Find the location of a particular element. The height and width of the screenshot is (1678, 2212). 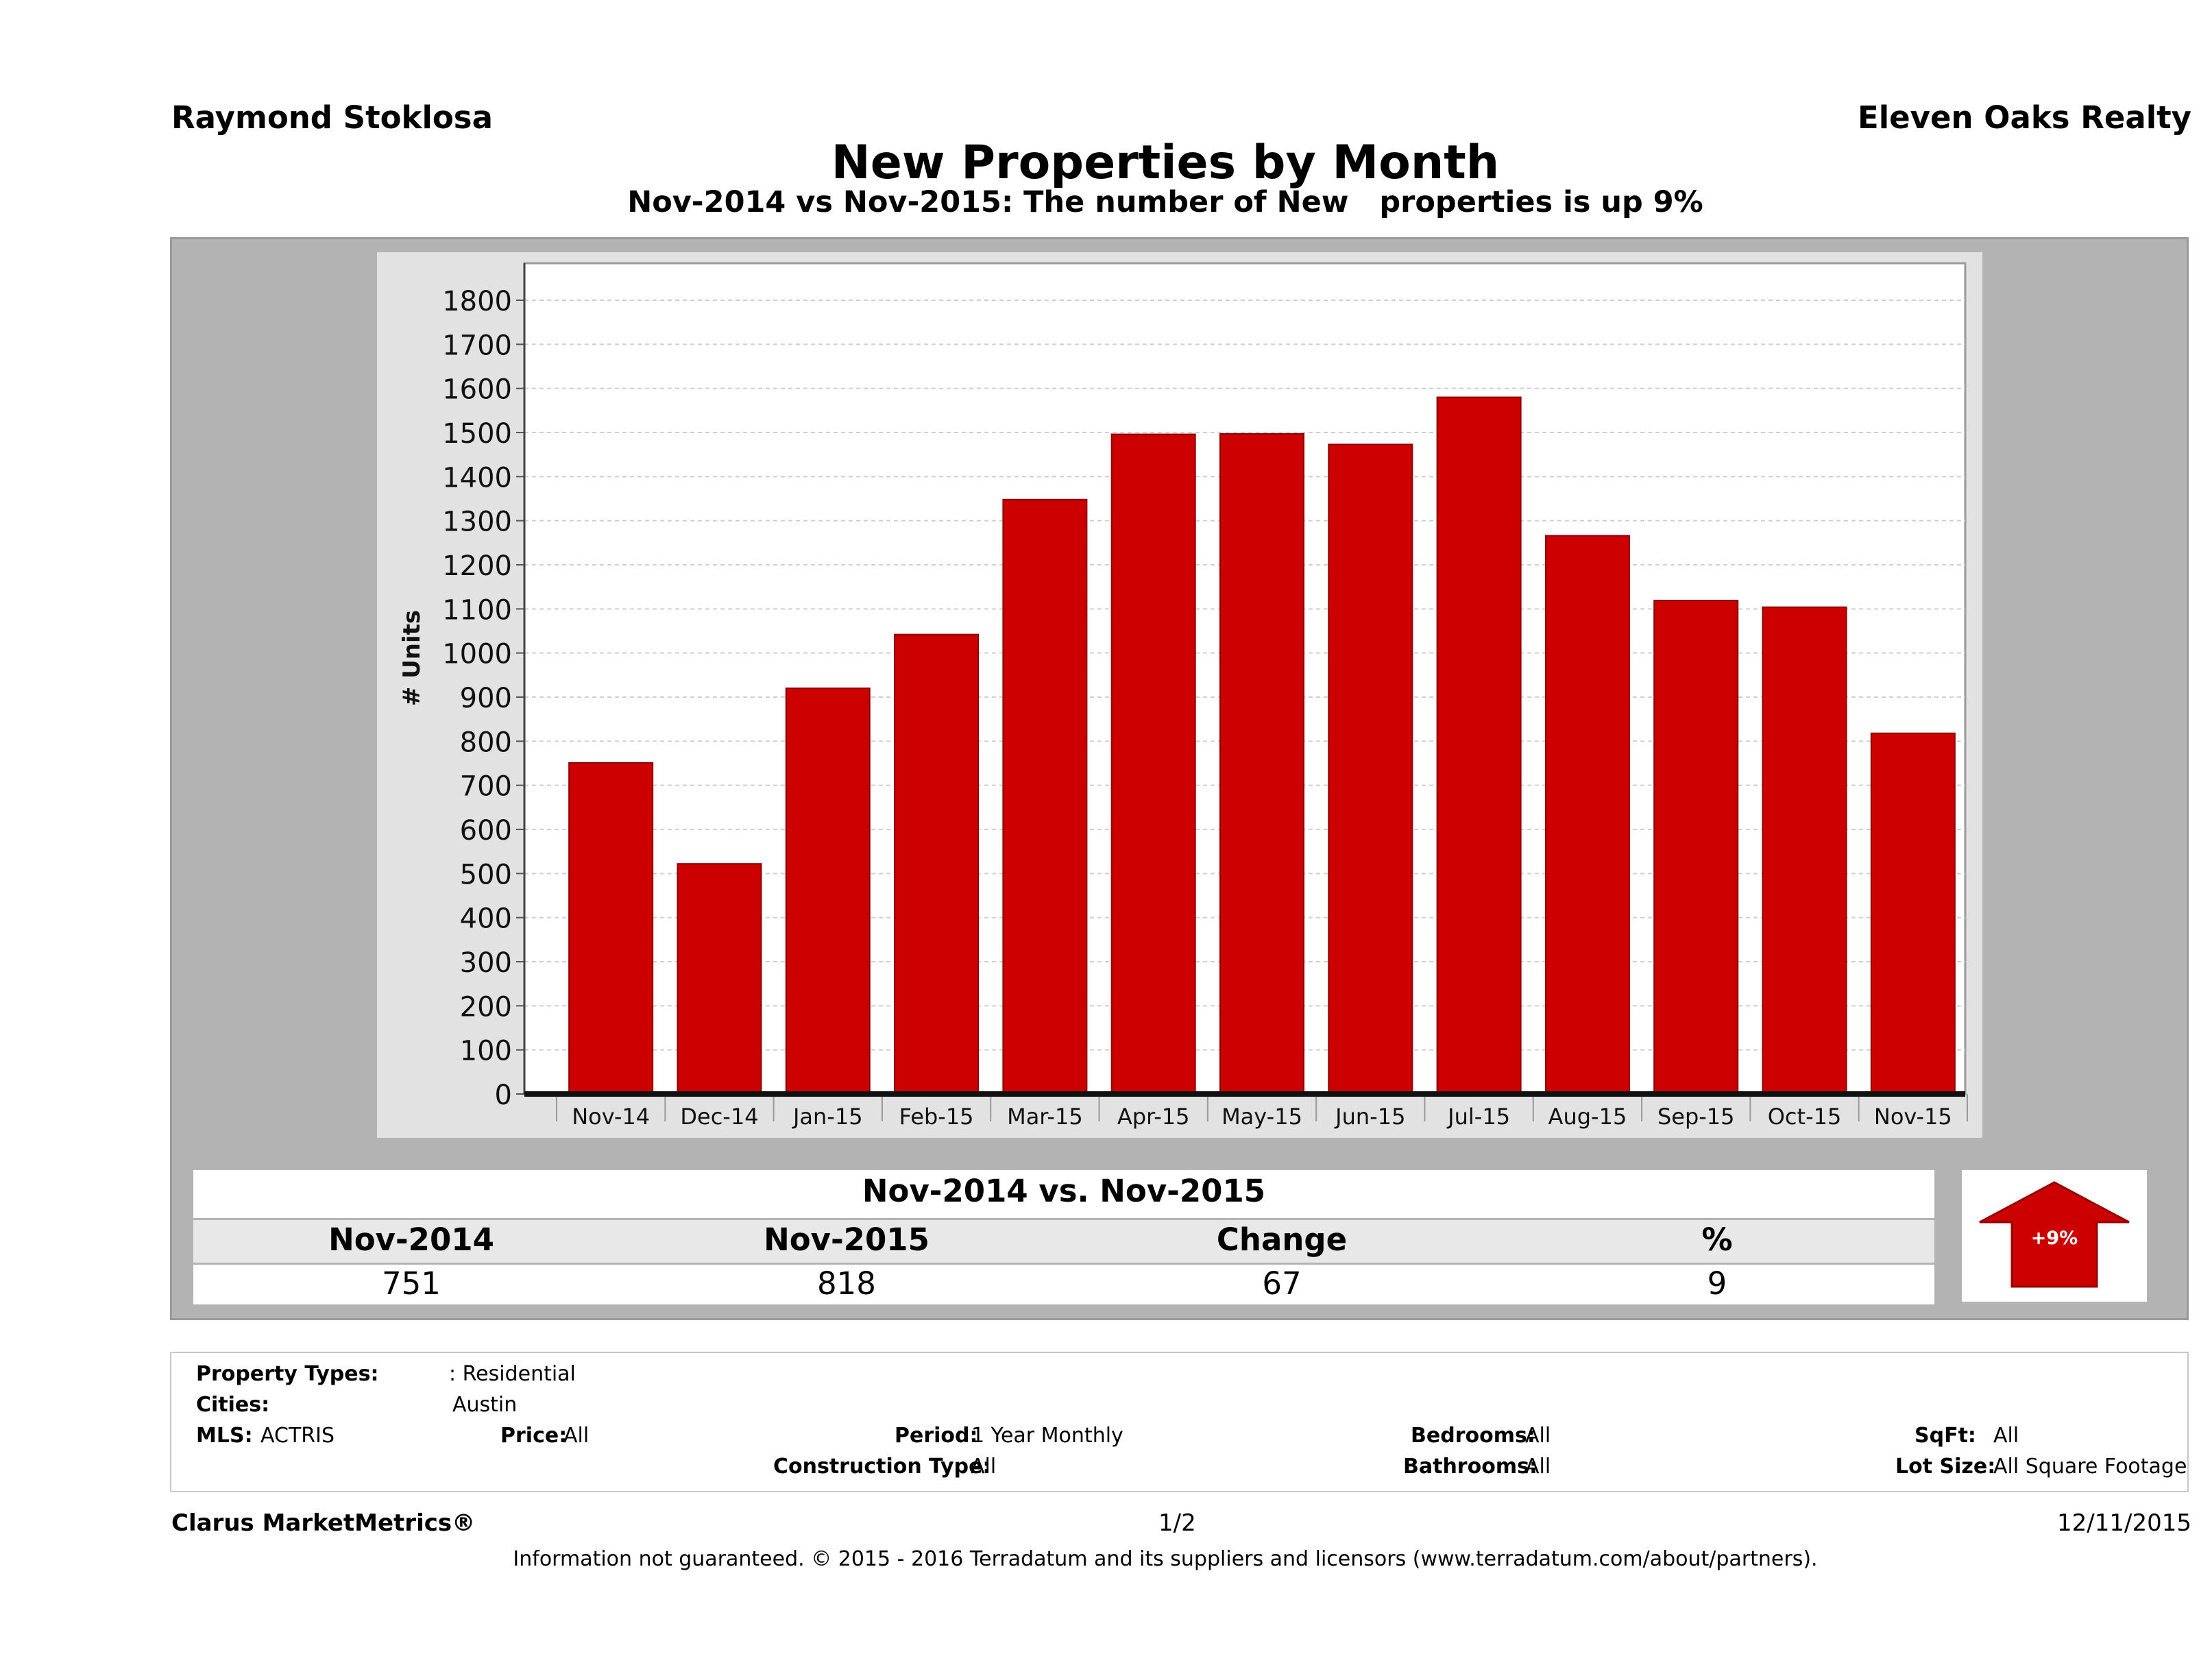

y-tick-label: 0 is located at coordinates (504, 1095).